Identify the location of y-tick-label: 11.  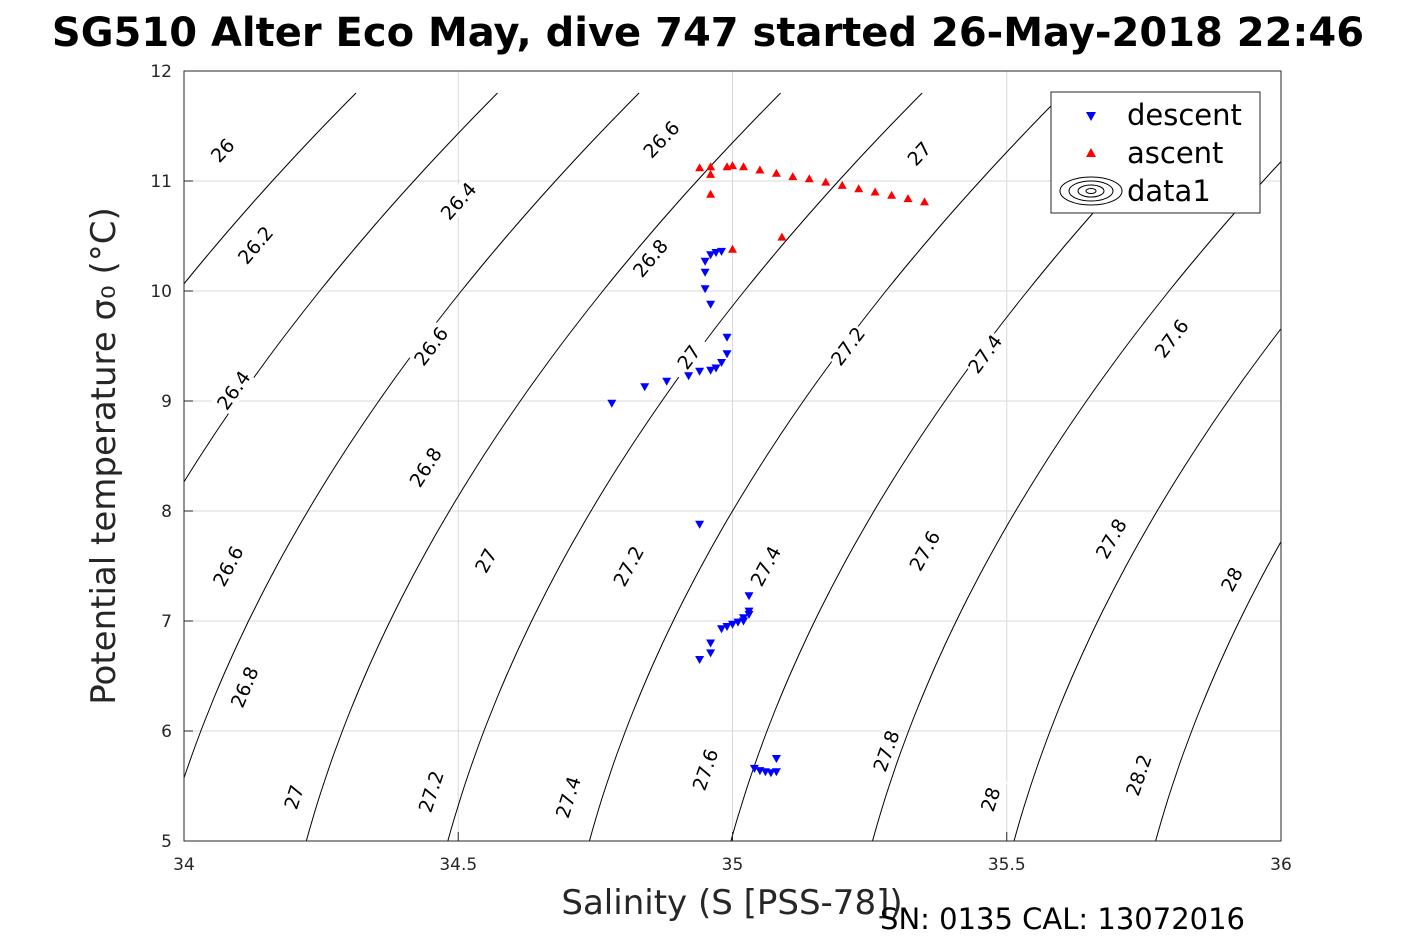
(161, 182).